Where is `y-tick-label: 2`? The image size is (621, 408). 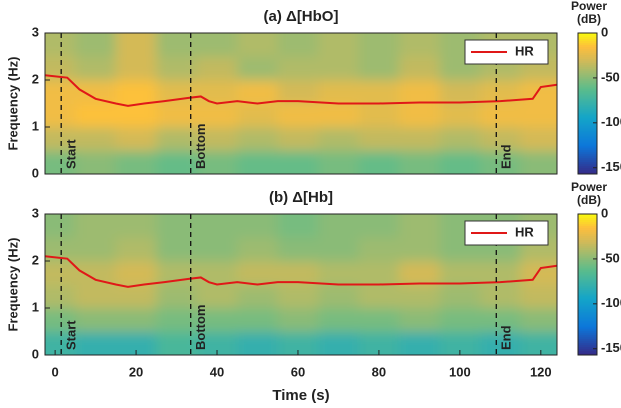
y-tick-label: 2 is located at coordinates (35, 259).